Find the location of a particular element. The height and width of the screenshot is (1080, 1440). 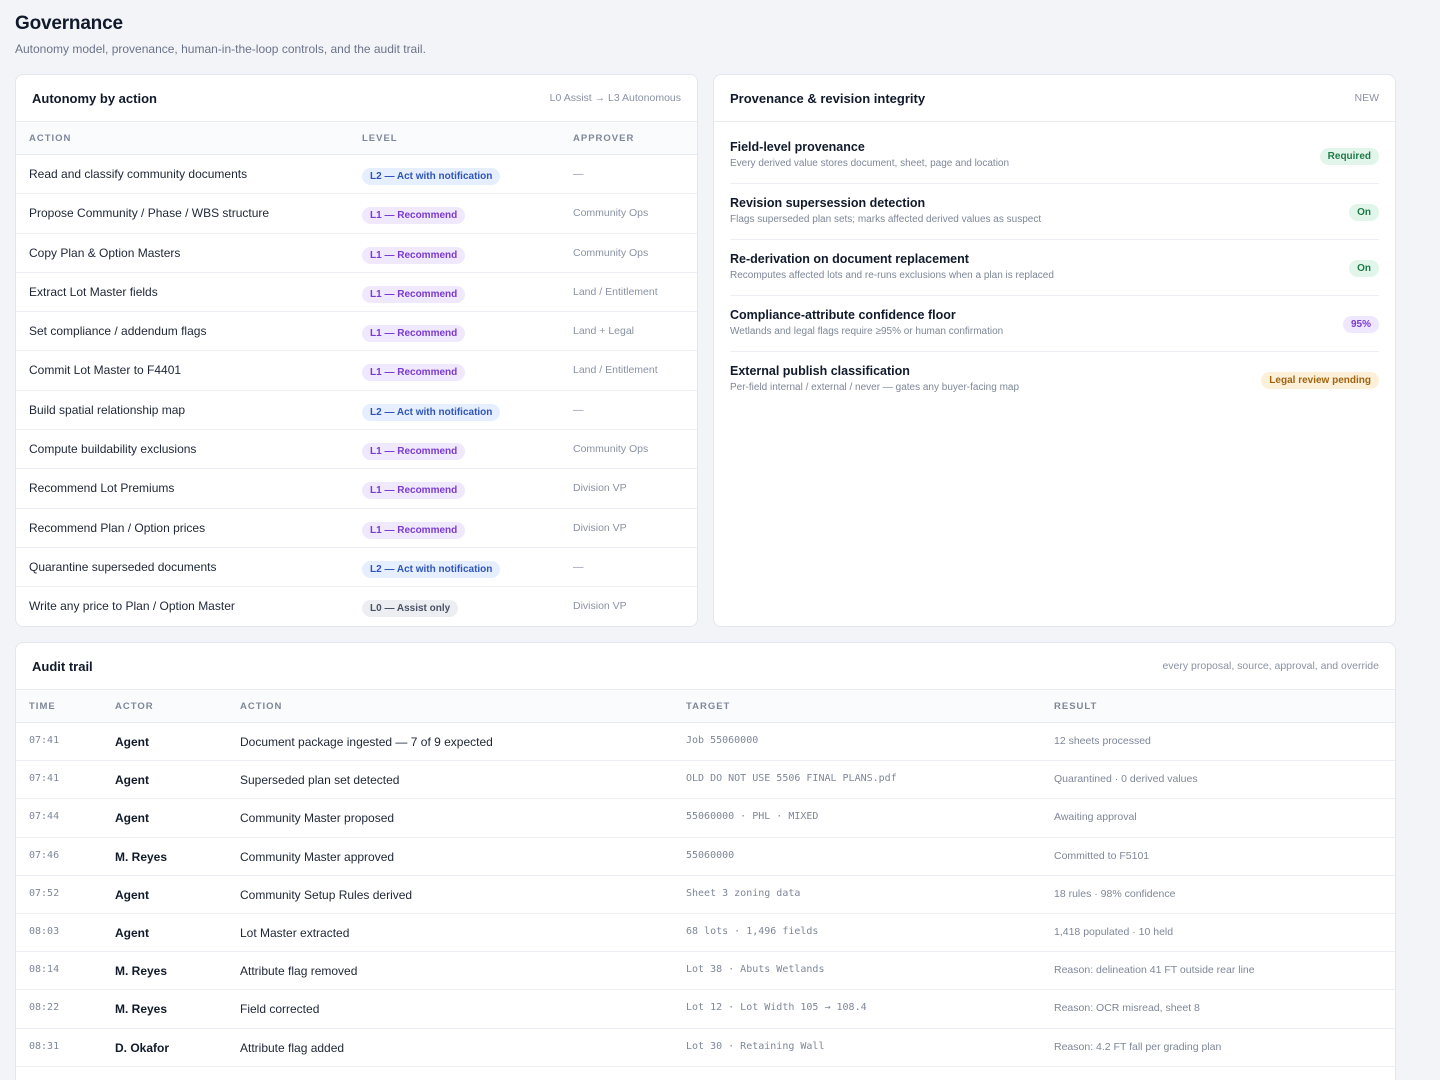

target-cell: Sheet 3 zoning data is located at coordinates (743, 893).